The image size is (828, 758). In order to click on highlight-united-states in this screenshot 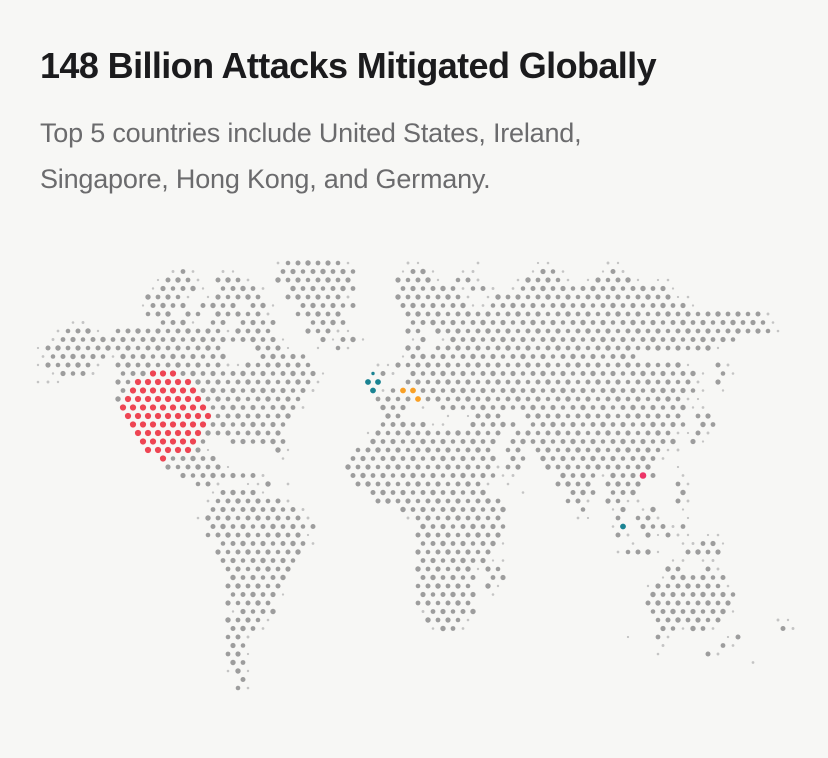, I will do `click(165, 416)`.